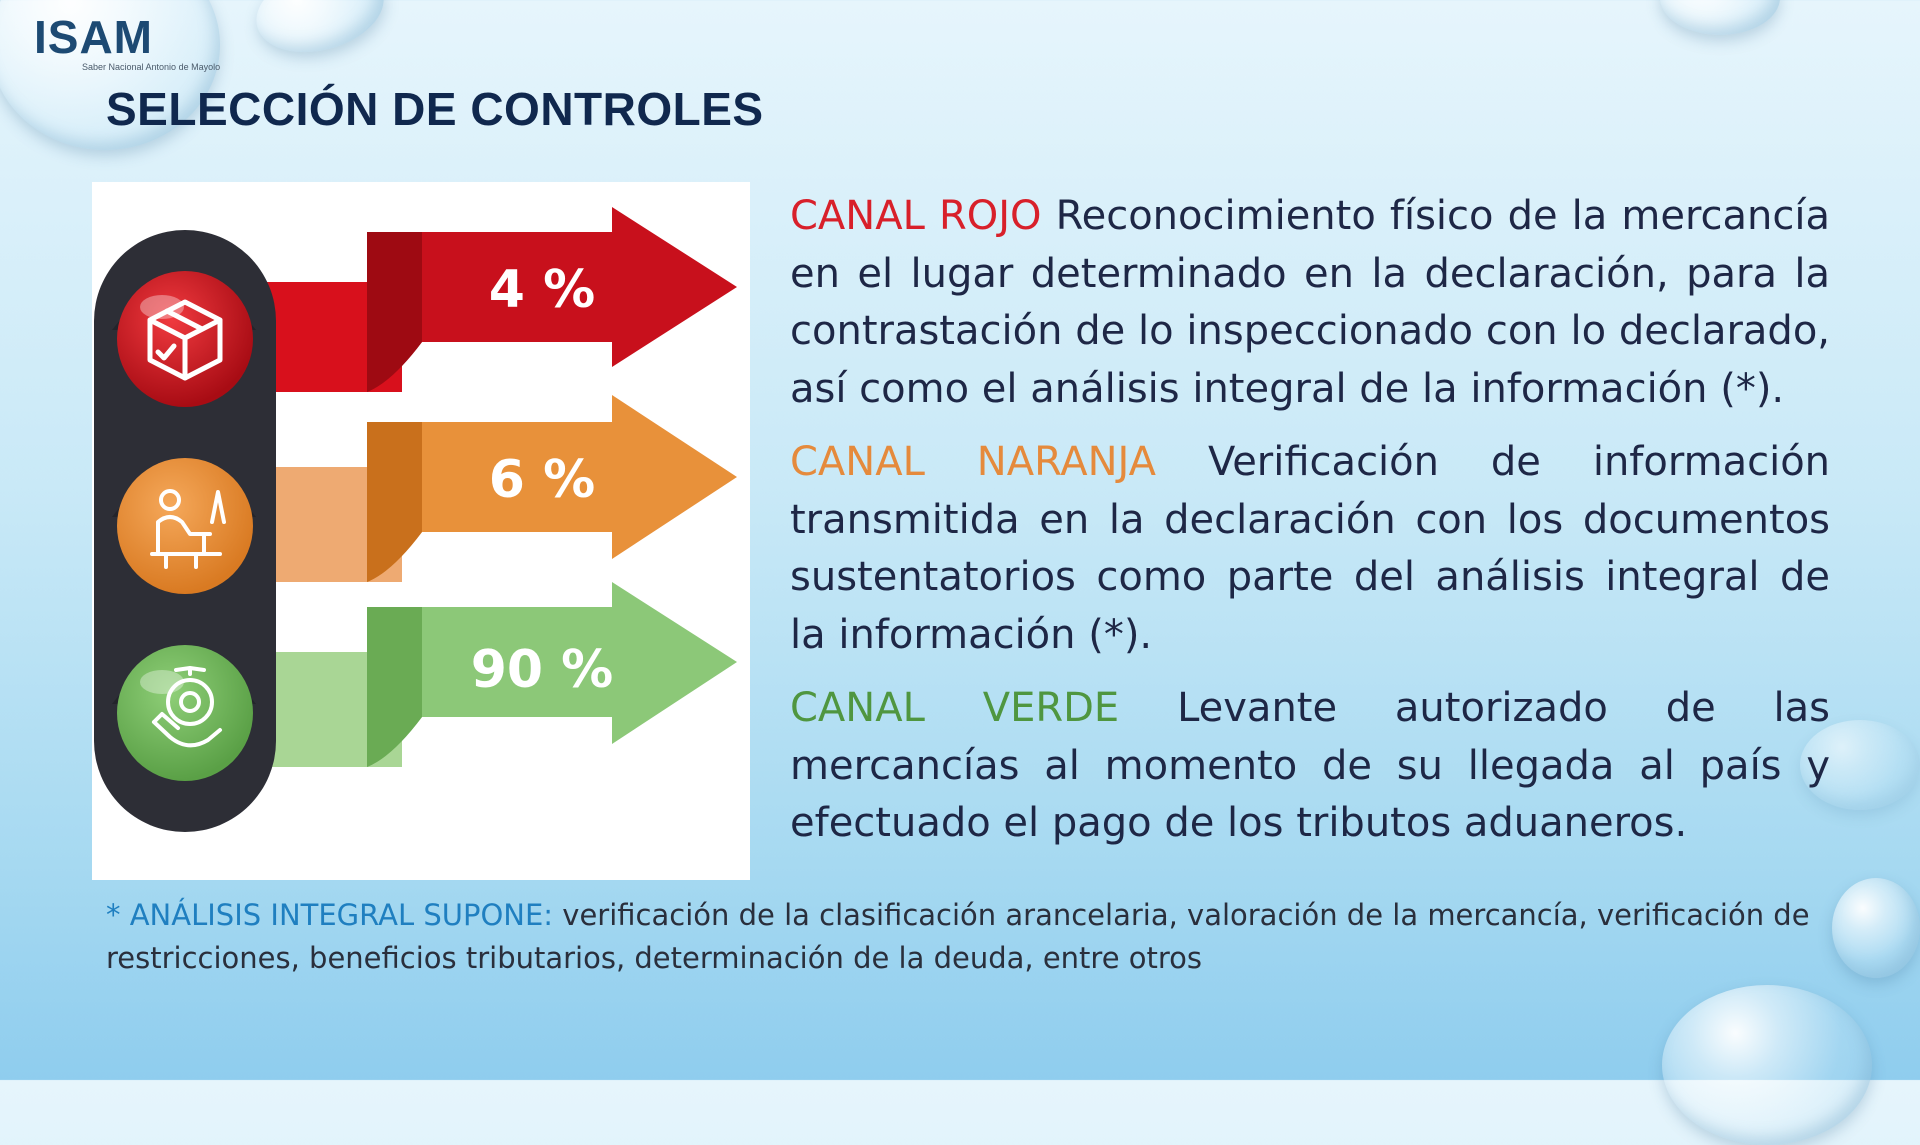 The height and width of the screenshot is (1145, 1920). Describe the element at coordinates (188, 529) in the screenshot. I see `person-desk-icon` at that location.